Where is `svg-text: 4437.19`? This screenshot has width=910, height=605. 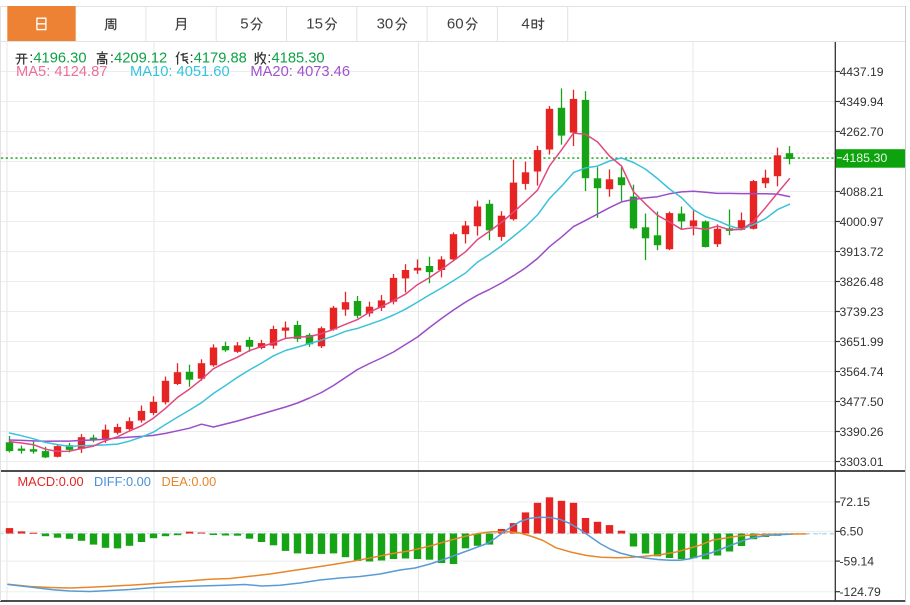
svg-text: 4437.19 is located at coordinates (862, 72).